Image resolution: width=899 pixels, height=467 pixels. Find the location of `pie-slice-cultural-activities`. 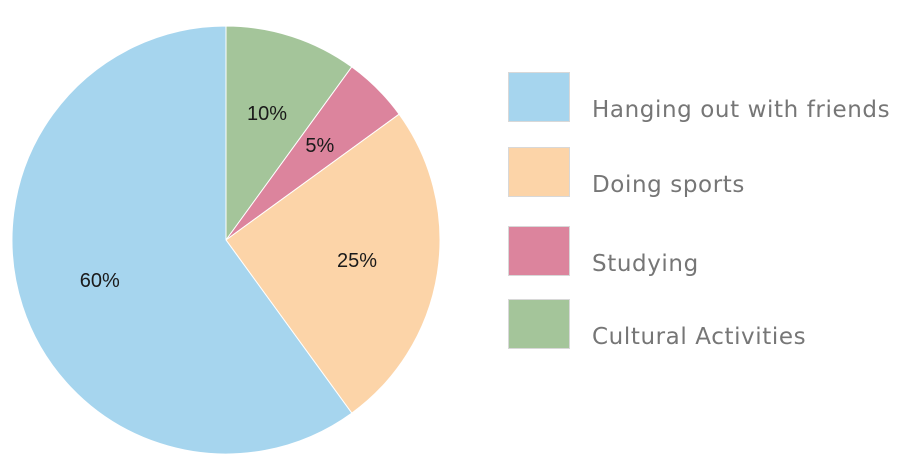

pie-slice-cultural-activities is located at coordinates (289, 133).